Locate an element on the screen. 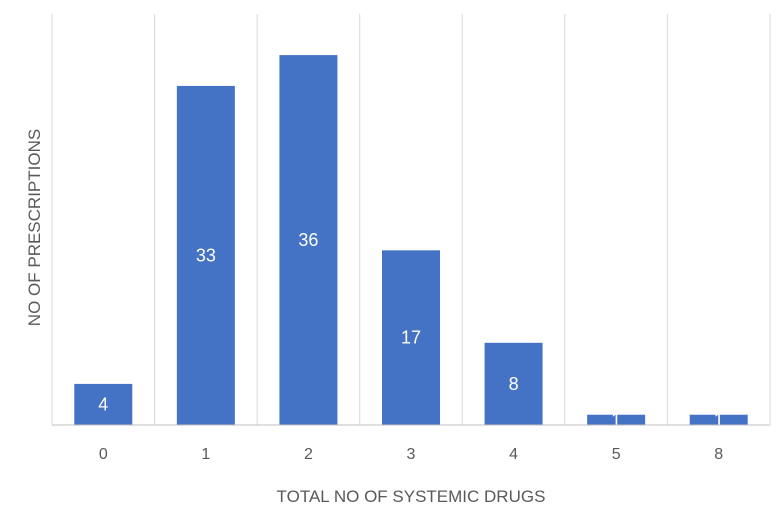 This screenshot has height=519, width=782. data-label-2: 36 is located at coordinates (308, 240).